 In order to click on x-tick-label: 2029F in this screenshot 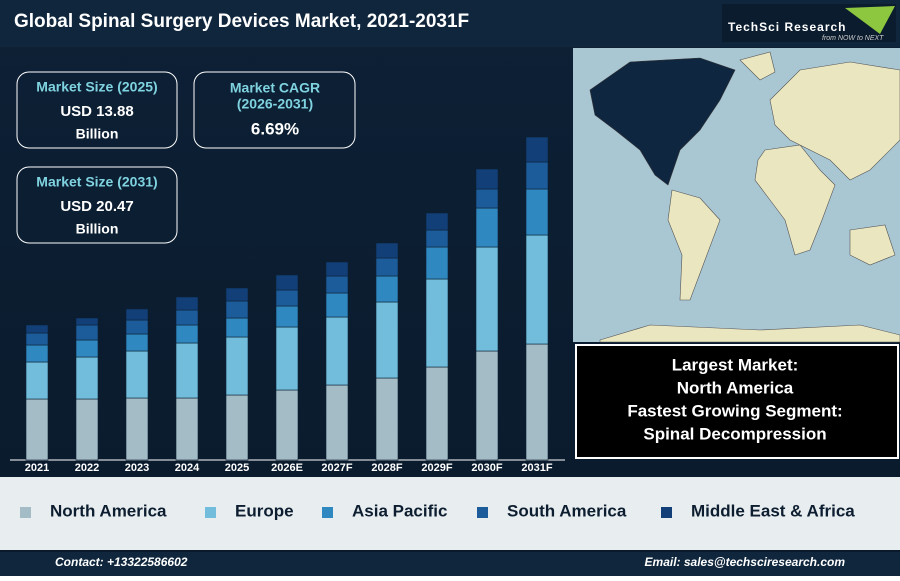, I will do `click(436, 468)`.